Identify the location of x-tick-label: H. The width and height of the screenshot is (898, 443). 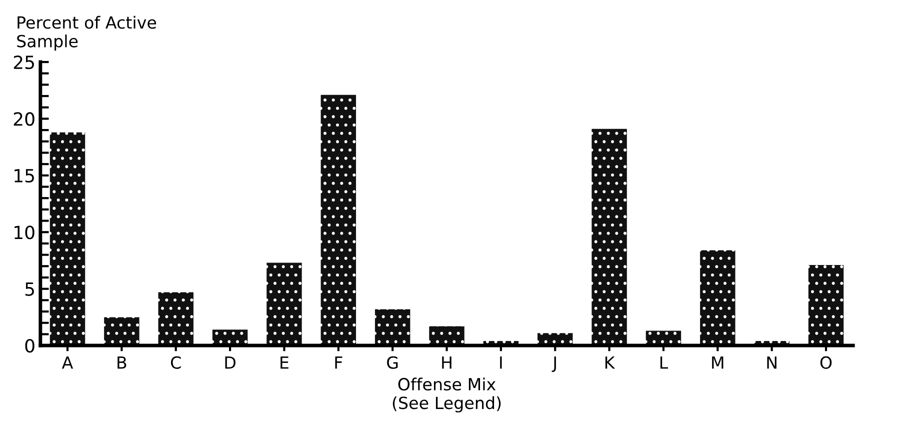
(447, 362).